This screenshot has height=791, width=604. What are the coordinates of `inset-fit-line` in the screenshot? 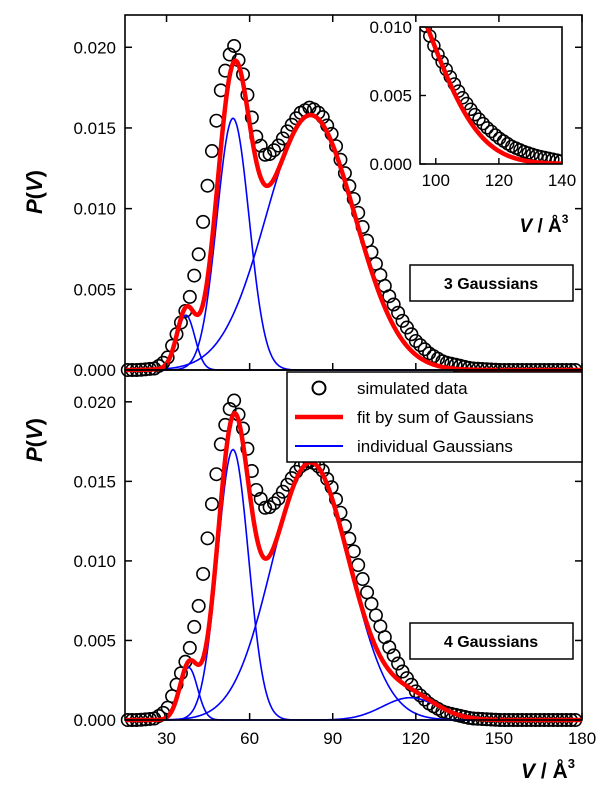 It's located at (493, 95).